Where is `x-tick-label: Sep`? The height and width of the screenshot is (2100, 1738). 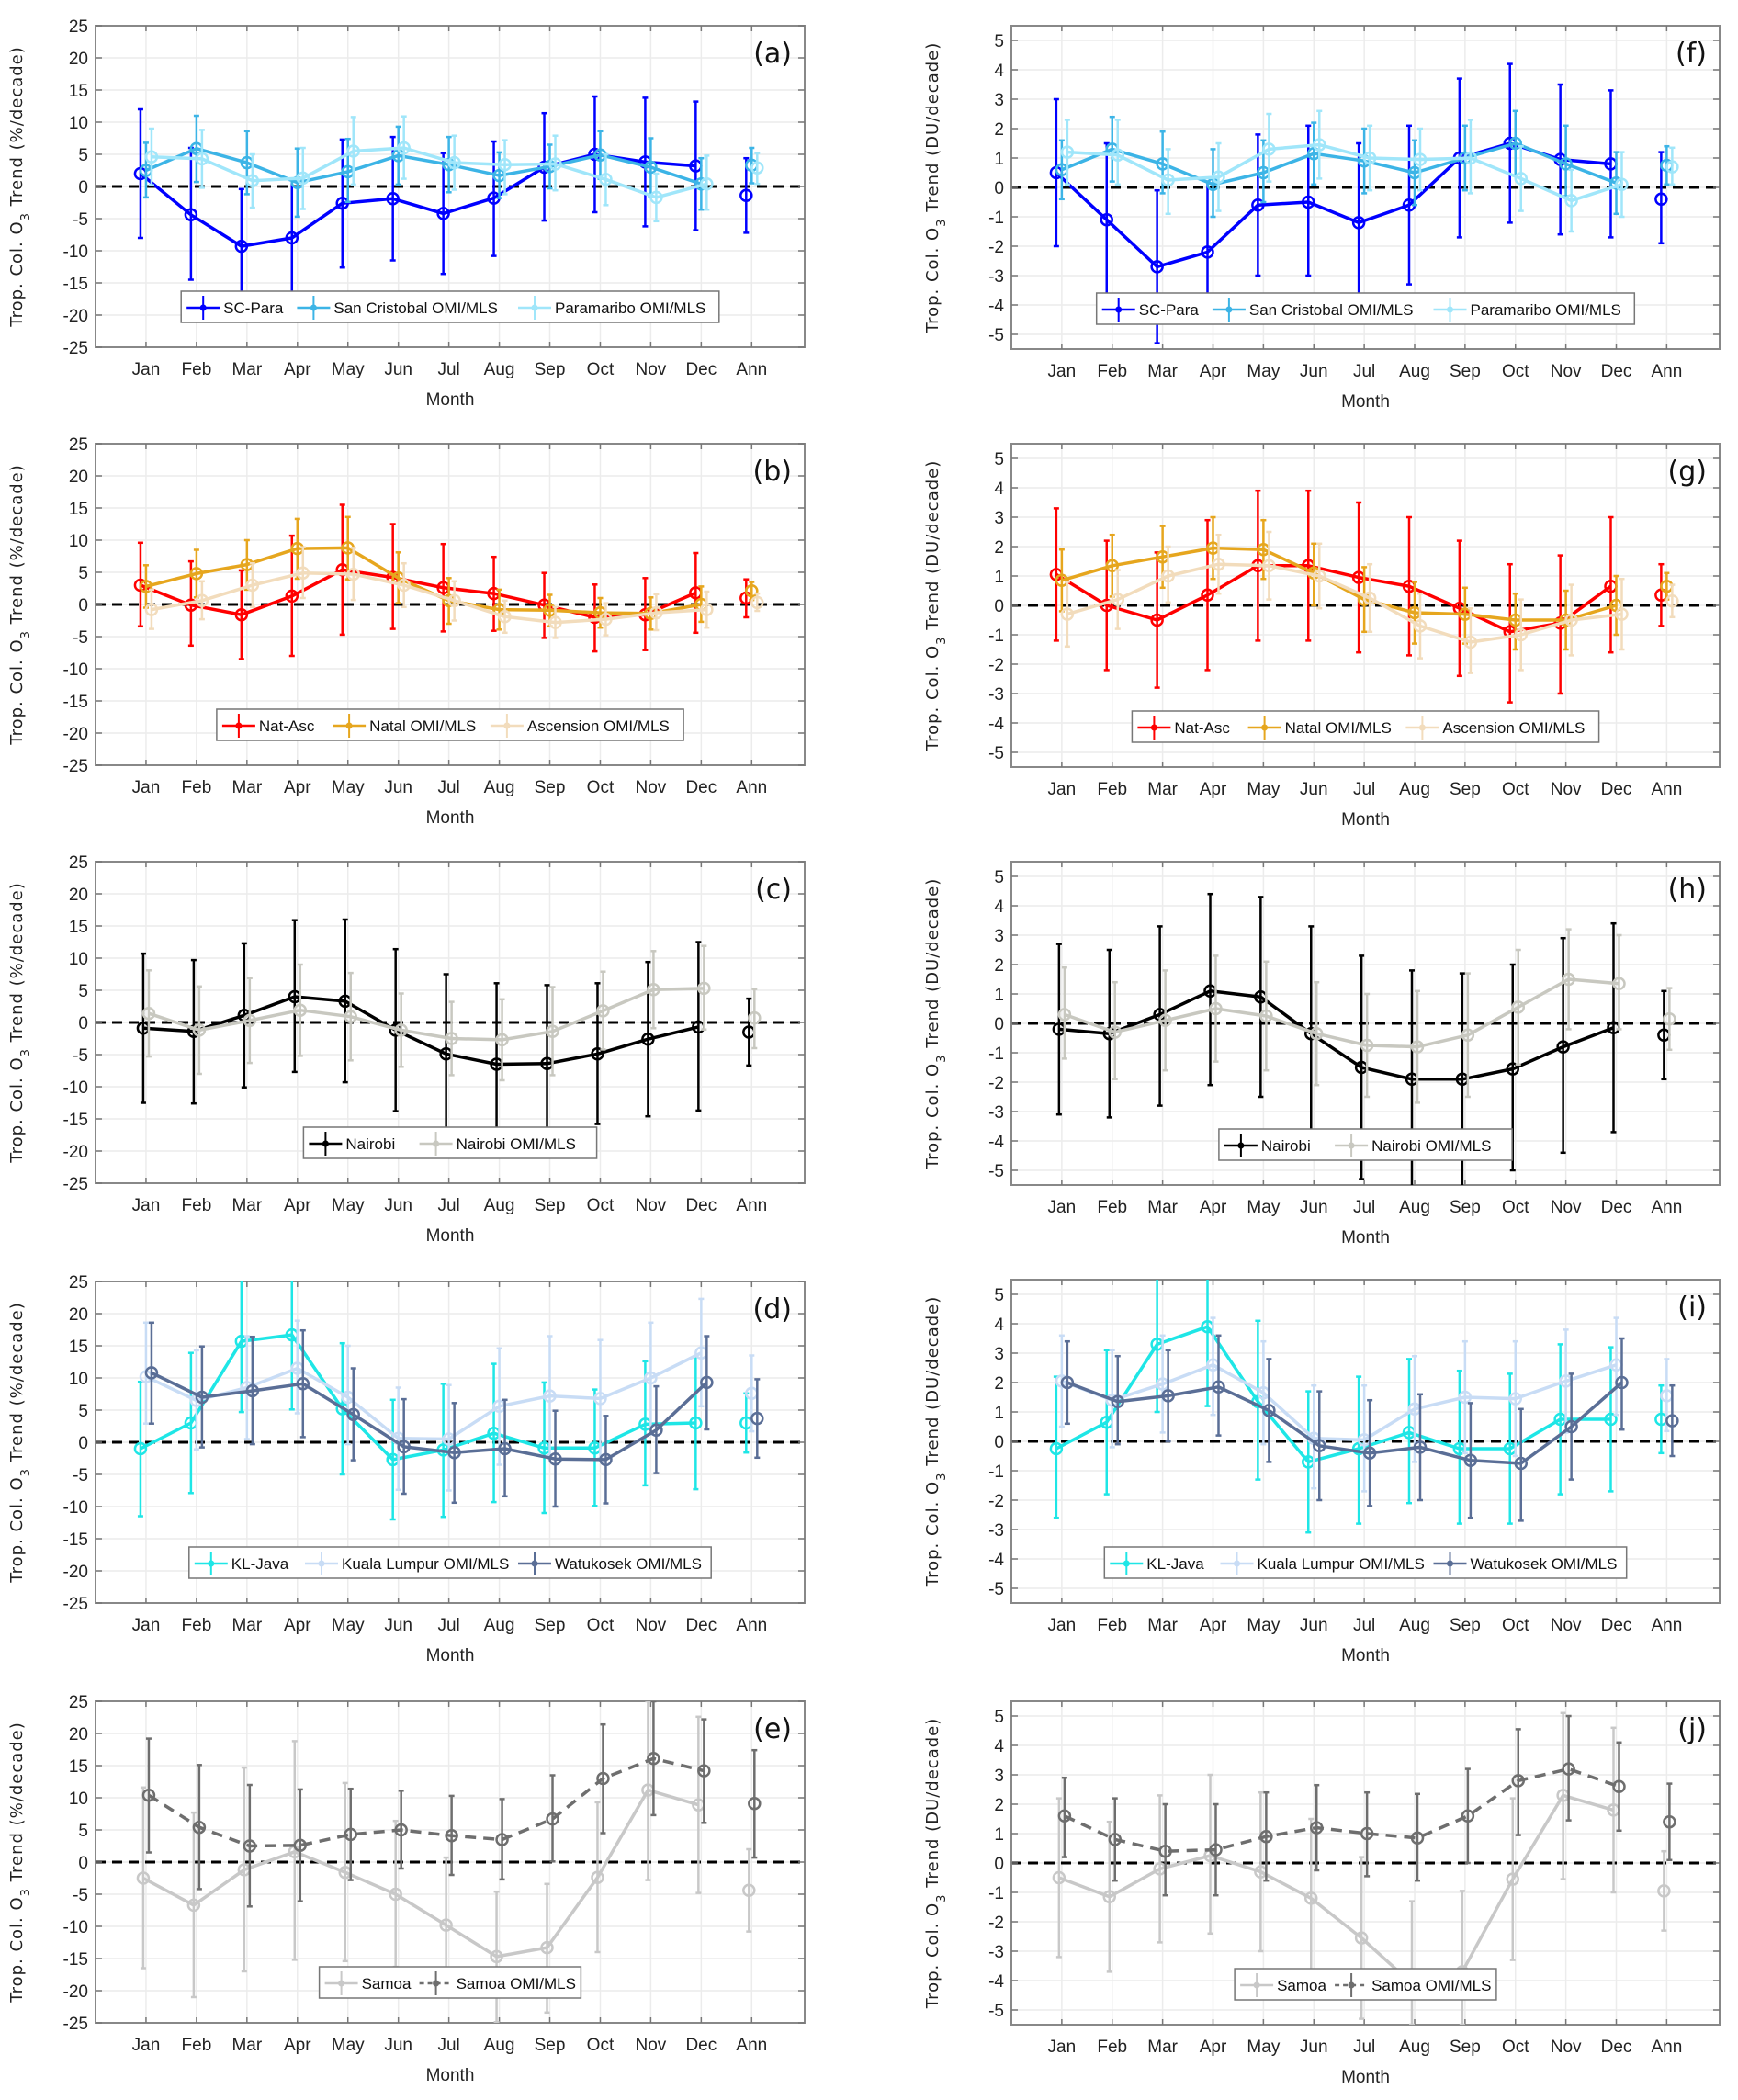 x-tick-label: Sep is located at coordinates (550, 787).